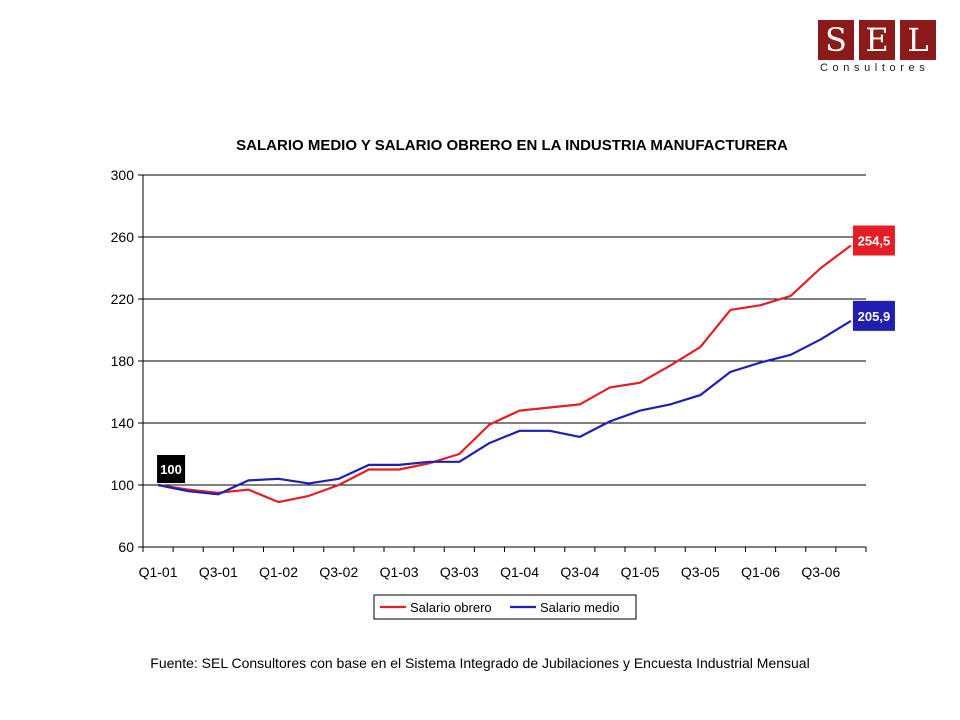 The height and width of the screenshot is (720, 960). Describe the element at coordinates (918, 40) in the screenshot. I see `logo-letter: L` at that location.